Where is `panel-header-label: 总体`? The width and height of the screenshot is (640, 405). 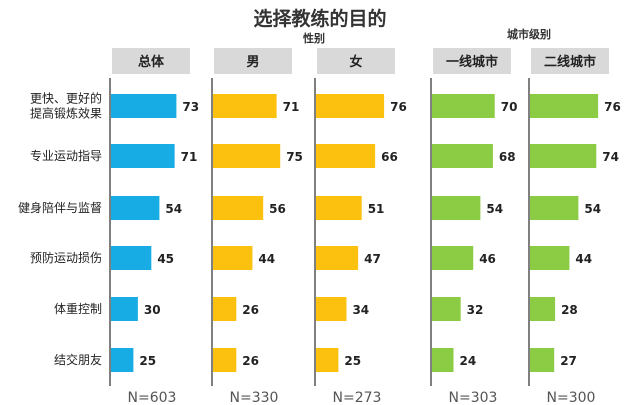 panel-header-label: 总体 is located at coordinates (151, 62).